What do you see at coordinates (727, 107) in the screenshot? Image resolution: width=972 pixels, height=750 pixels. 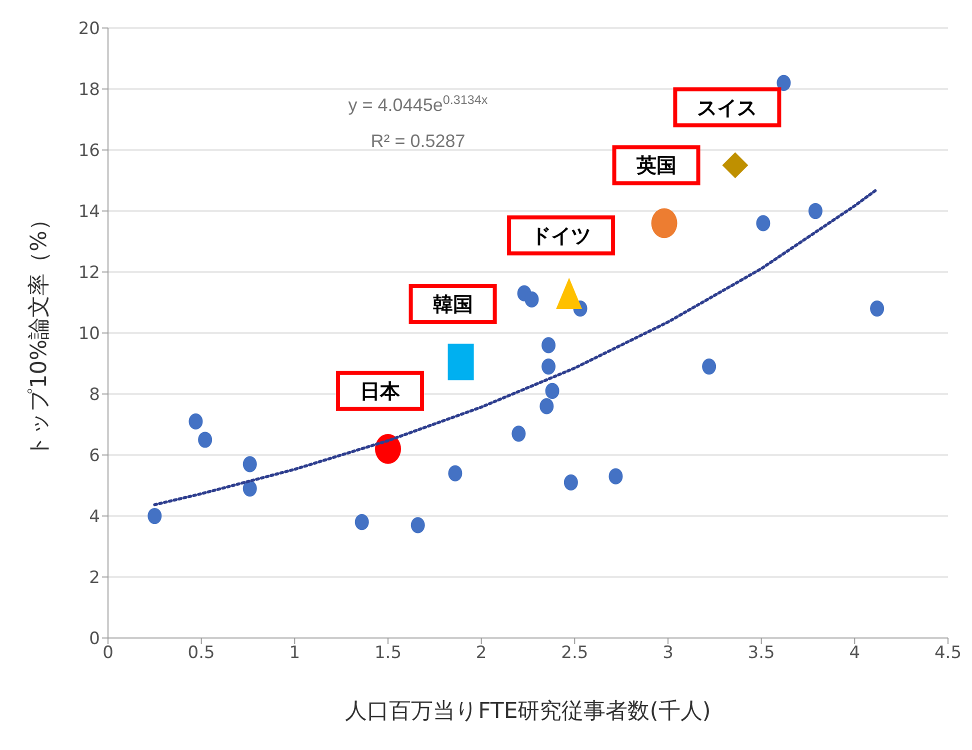 I see `series-label: スイス` at bounding box center [727, 107].